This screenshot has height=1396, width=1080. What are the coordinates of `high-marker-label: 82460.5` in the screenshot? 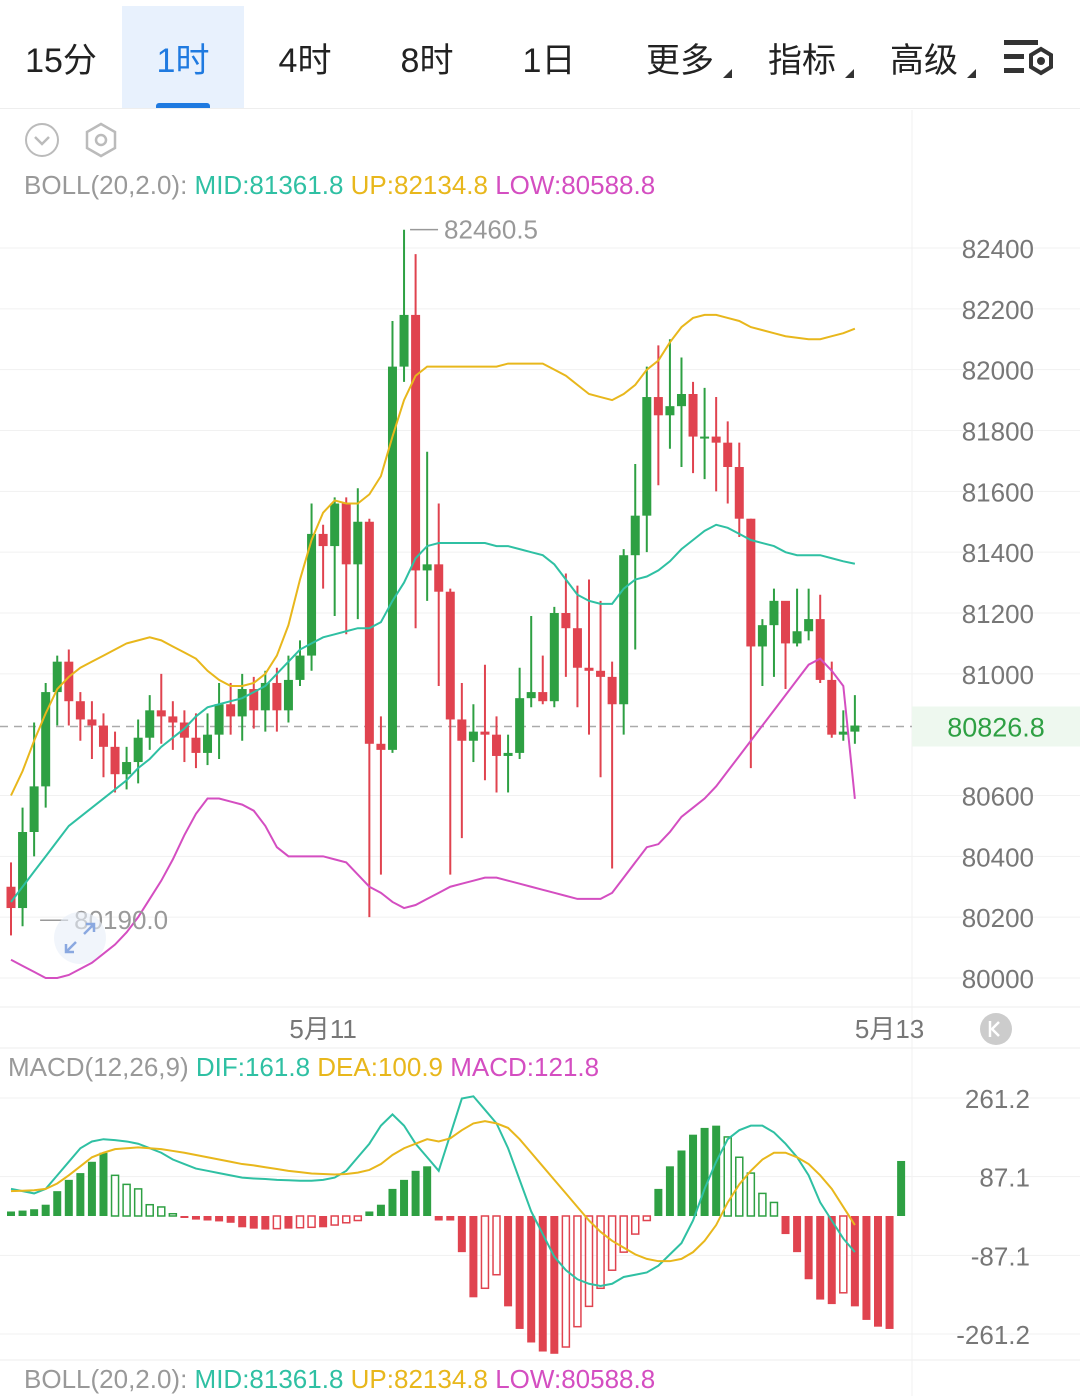 It's located at (491, 230).